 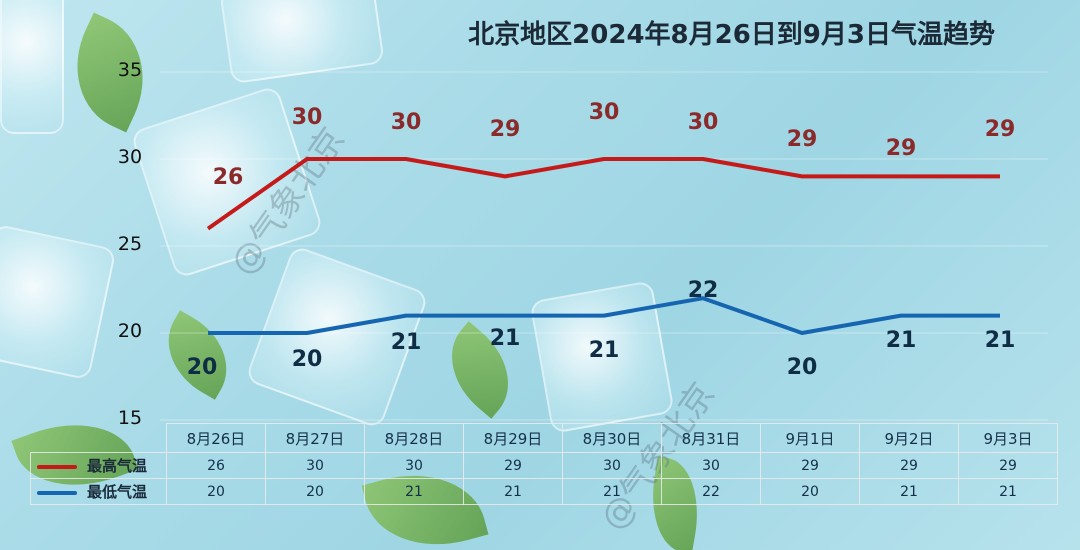 I want to click on table-cell-high: 26, so click(x=216, y=465).